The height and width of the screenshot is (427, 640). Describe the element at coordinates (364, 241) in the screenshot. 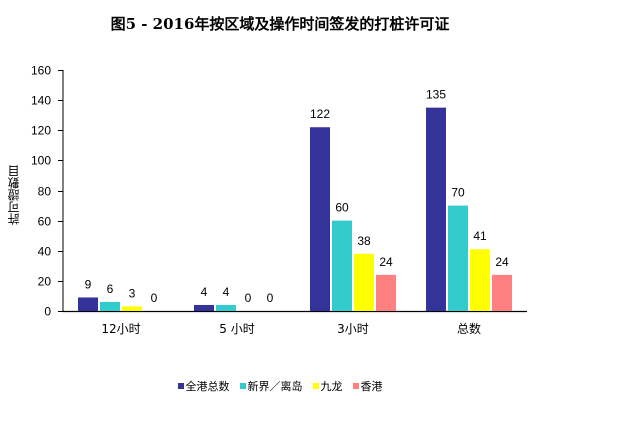

I see `bar-value-label: 38` at that location.